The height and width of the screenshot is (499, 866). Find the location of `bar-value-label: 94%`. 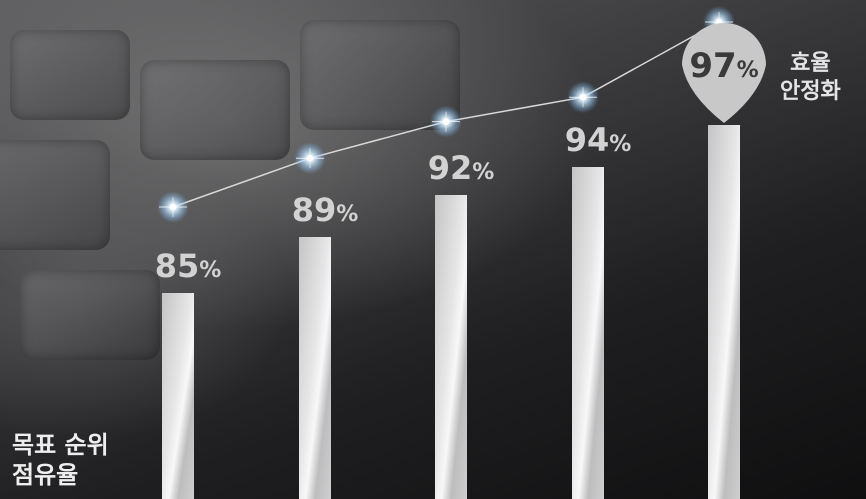

bar-value-label: 94% is located at coordinates (598, 140).